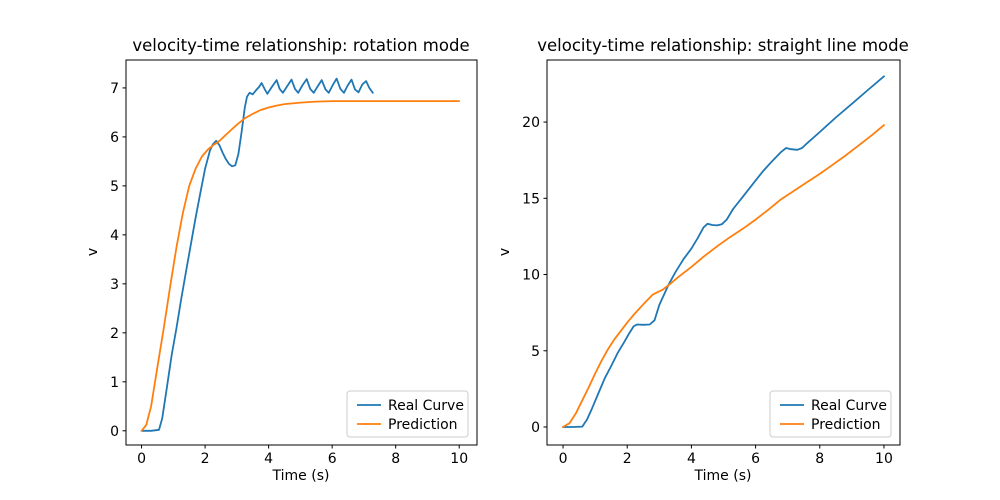 Image resolution: width=1000 pixels, height=500 pixels. I want to click on y-tick-label: 4, so click(114, 236).